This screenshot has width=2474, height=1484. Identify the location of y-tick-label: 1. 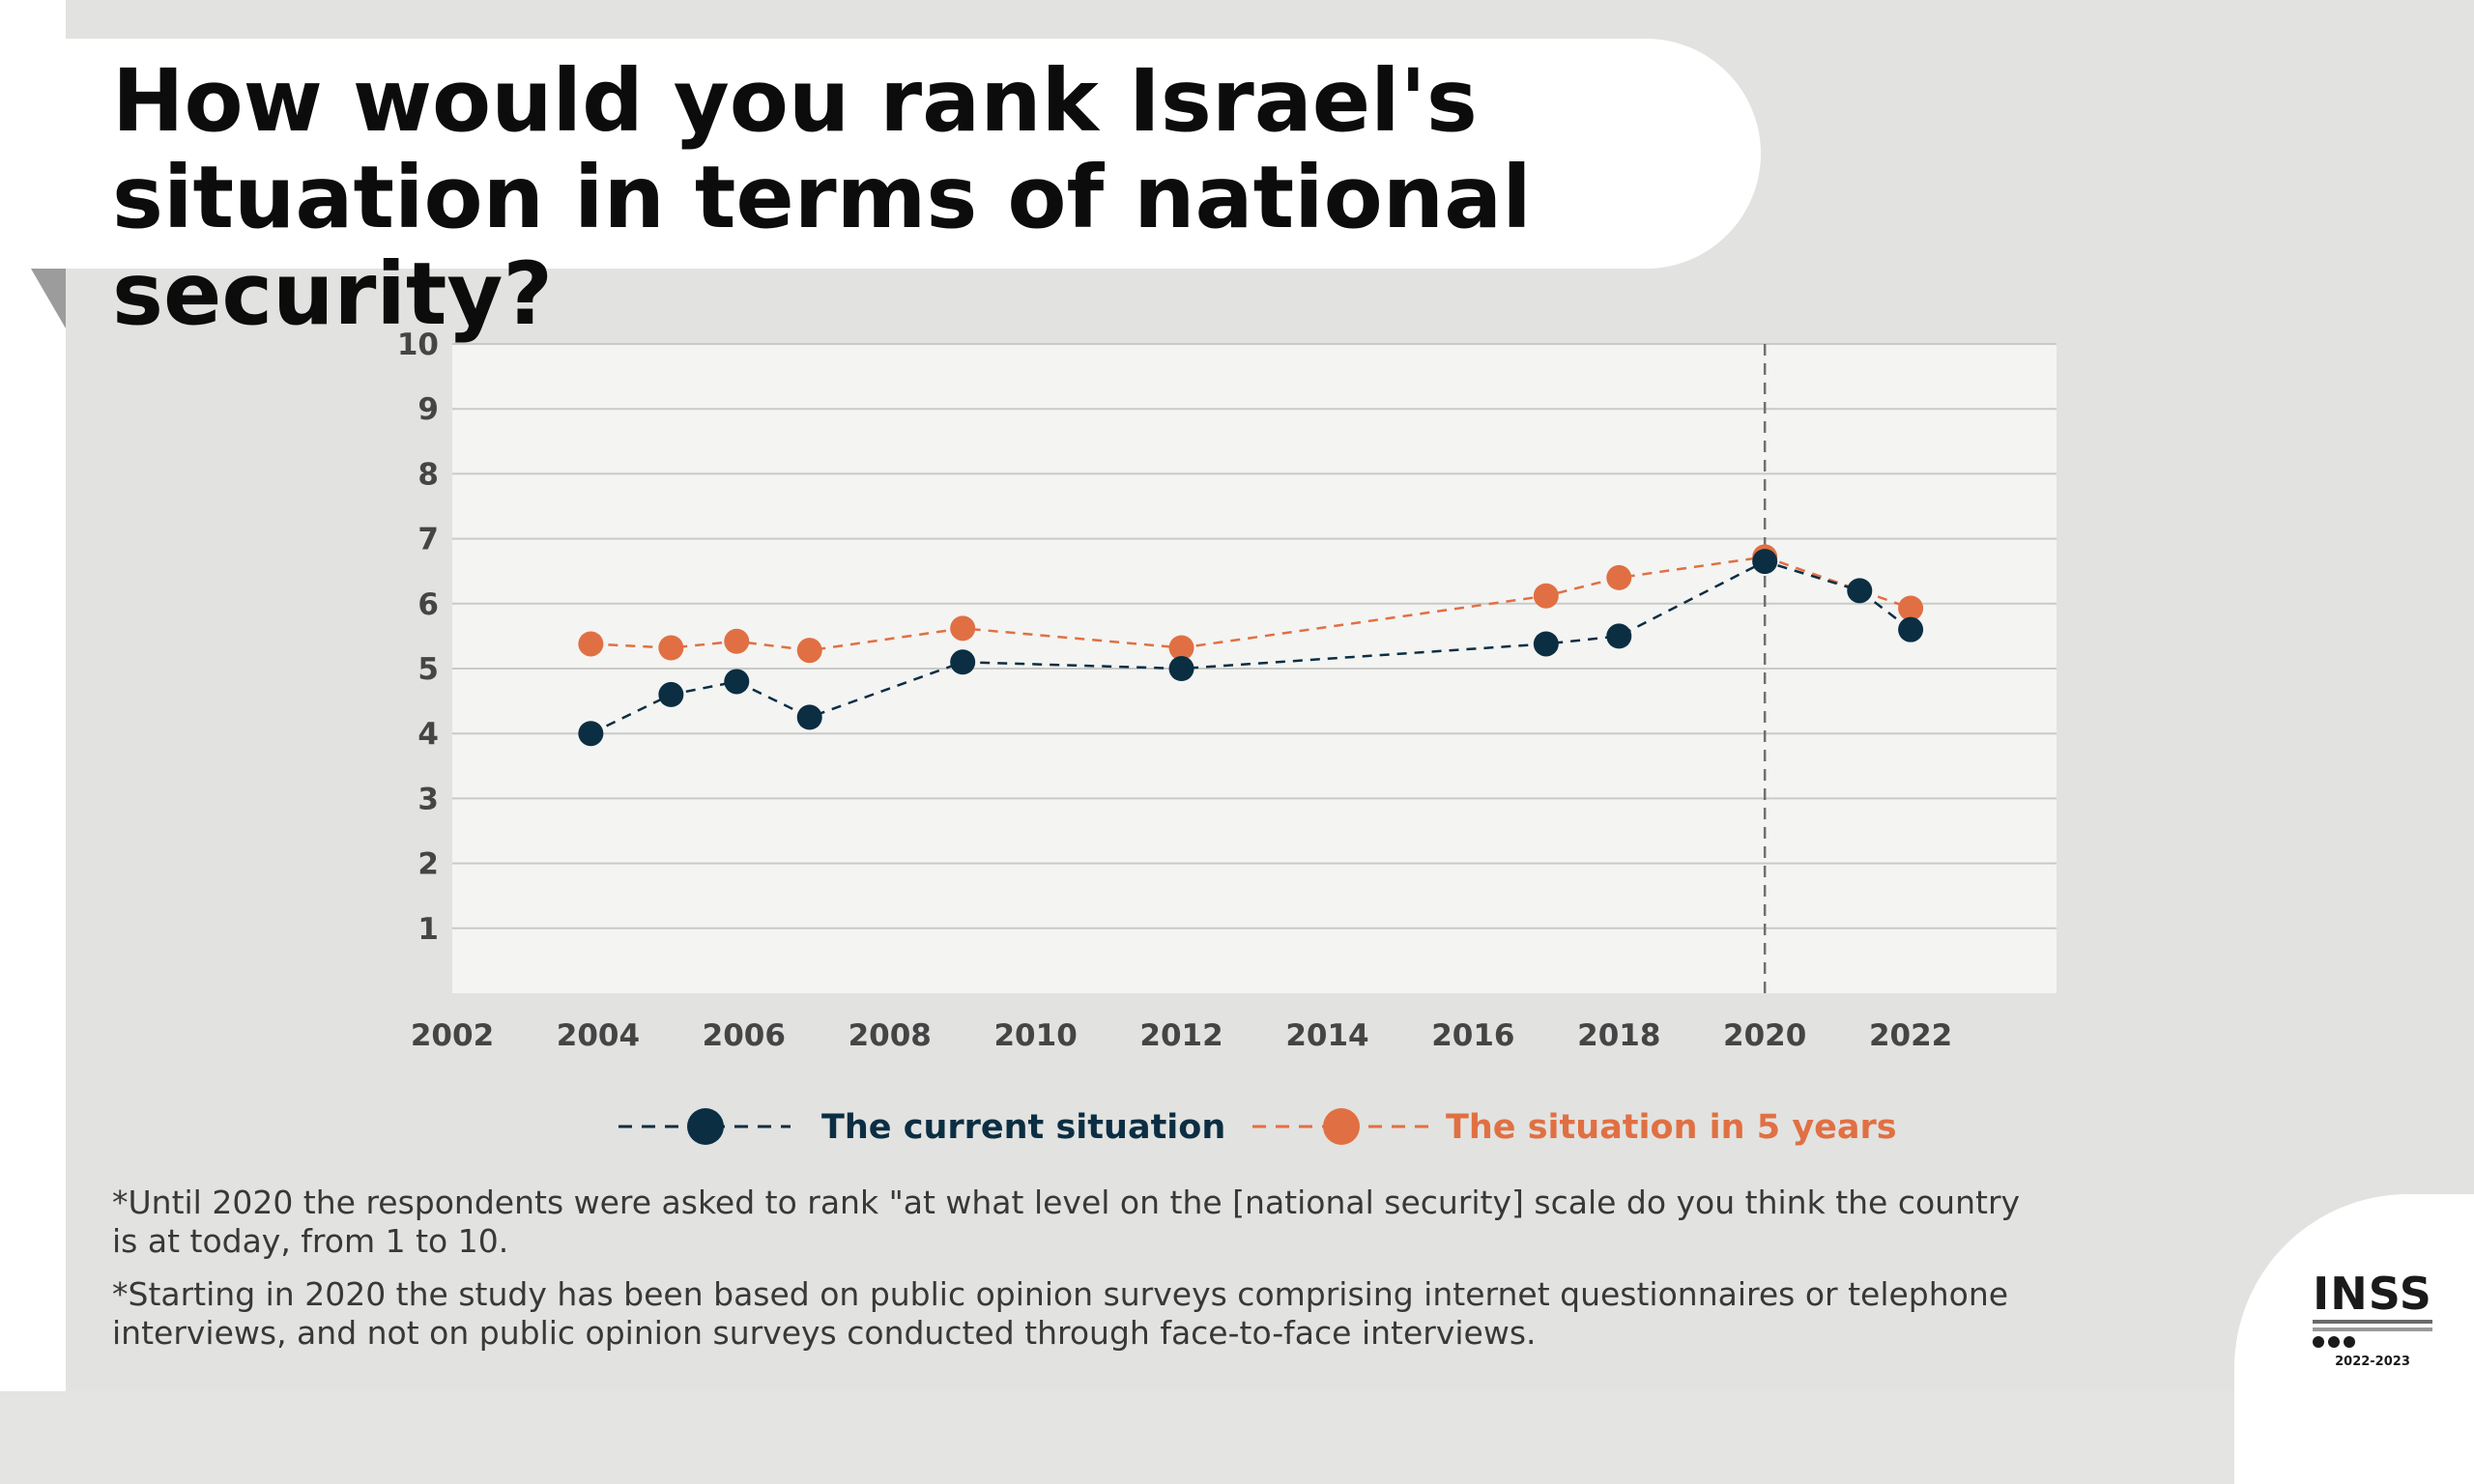
(428, 929).